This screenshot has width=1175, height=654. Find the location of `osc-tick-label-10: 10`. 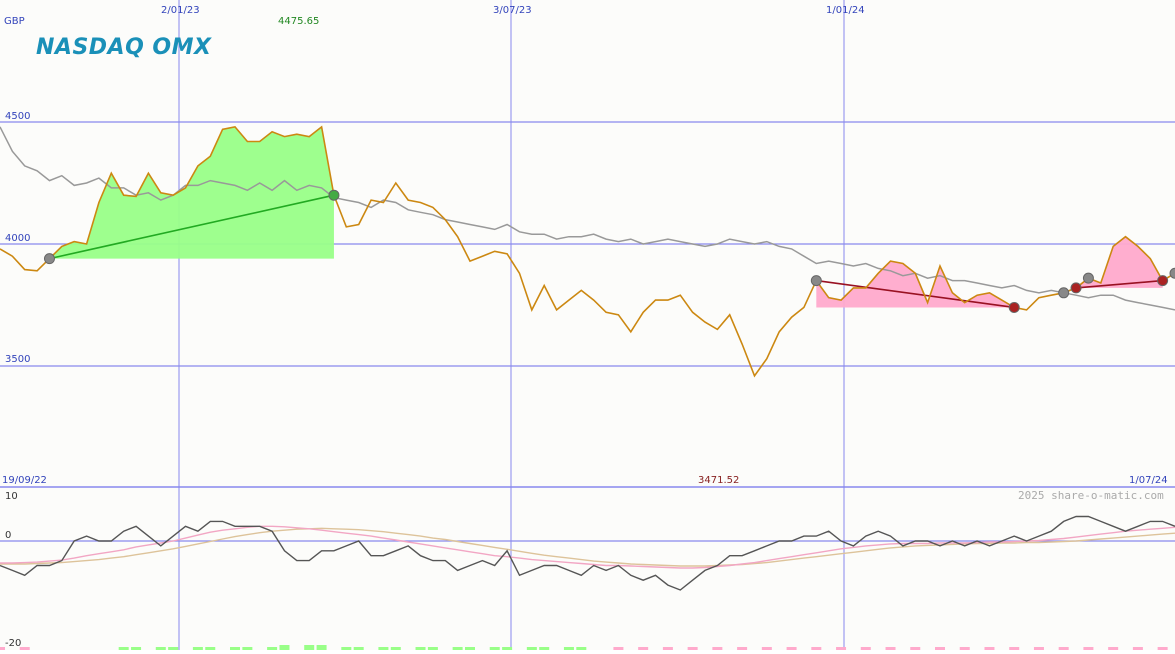

osc-tick-label-10: 10 is located at coordinates (11, 496).